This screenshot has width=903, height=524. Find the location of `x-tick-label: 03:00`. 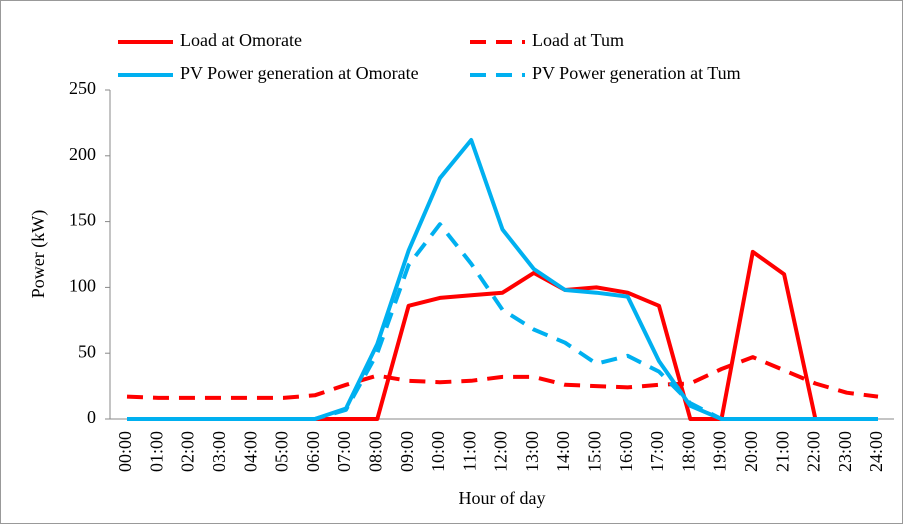

x-tick-label: 03:00 is located at coordinates (219, 451).